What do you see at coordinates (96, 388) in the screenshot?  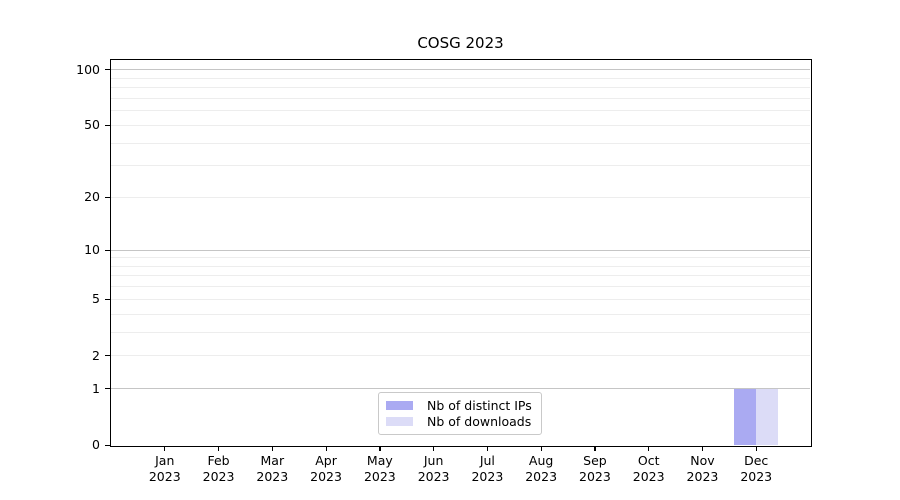 I see `y-tick-label: 1` at bounding box center [96, 388].